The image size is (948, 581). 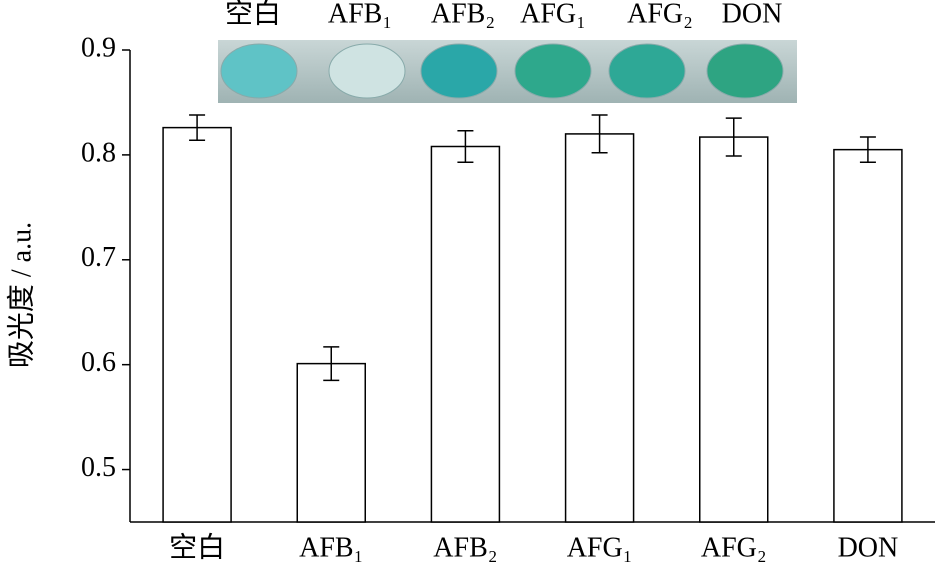 What do you see at coordinates (553, 14) in the screenshot?
I see `inset-label: AFG₁` at bounding box center [553, 14].